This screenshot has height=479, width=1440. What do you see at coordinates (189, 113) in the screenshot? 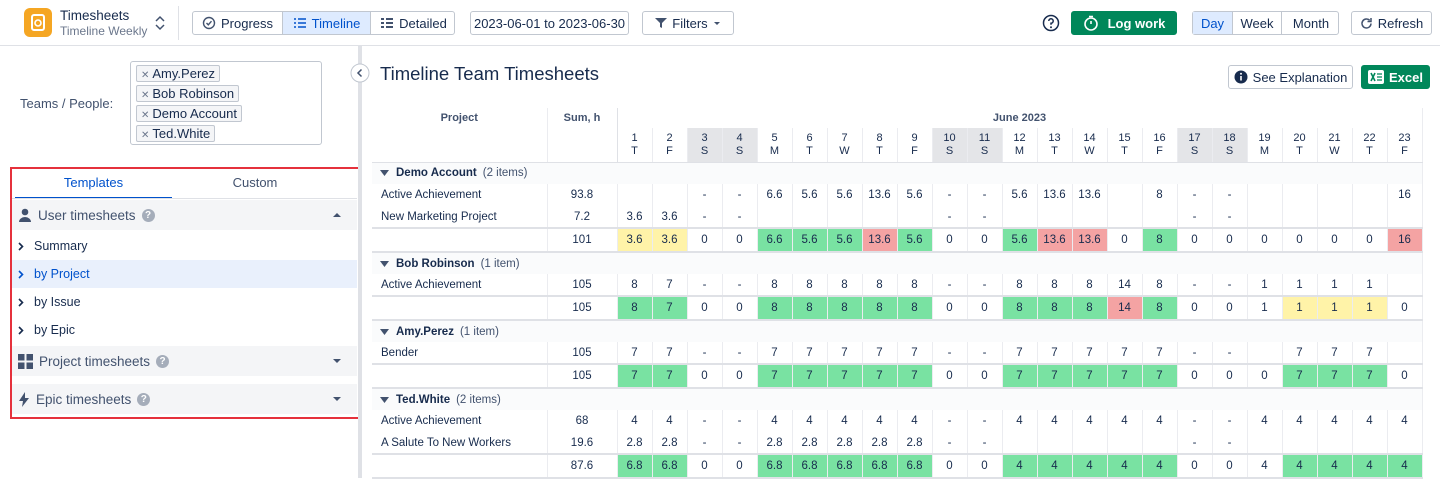
I see `person-tag: ✕ Demo Account` at bounding box center [189, 113].